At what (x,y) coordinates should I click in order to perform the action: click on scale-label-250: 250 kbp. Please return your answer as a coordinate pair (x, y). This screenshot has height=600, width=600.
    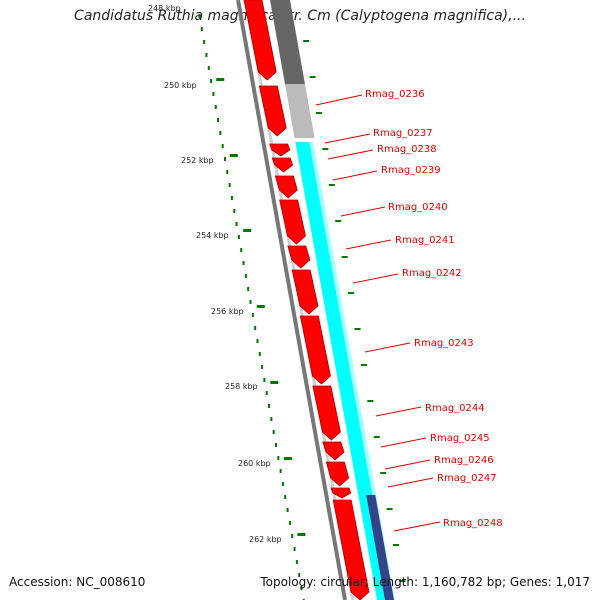
    Looking at the image, I should click on (180, 85).